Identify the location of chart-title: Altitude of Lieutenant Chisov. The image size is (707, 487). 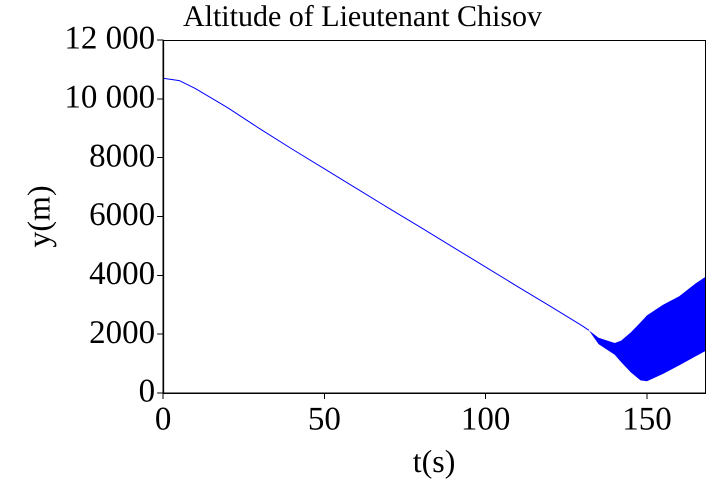
(362, 16).